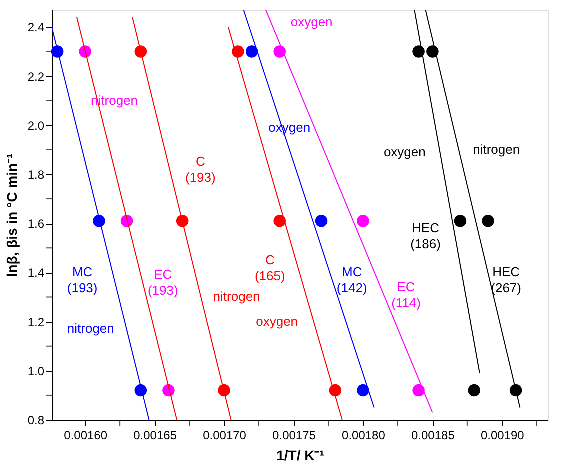 The height and width of the screenshot is (468, 563). What do you see at coordinates (36, 77) in the screenshot?
I see `y-tick-label: 2.2` at bounding box center [36, 77].